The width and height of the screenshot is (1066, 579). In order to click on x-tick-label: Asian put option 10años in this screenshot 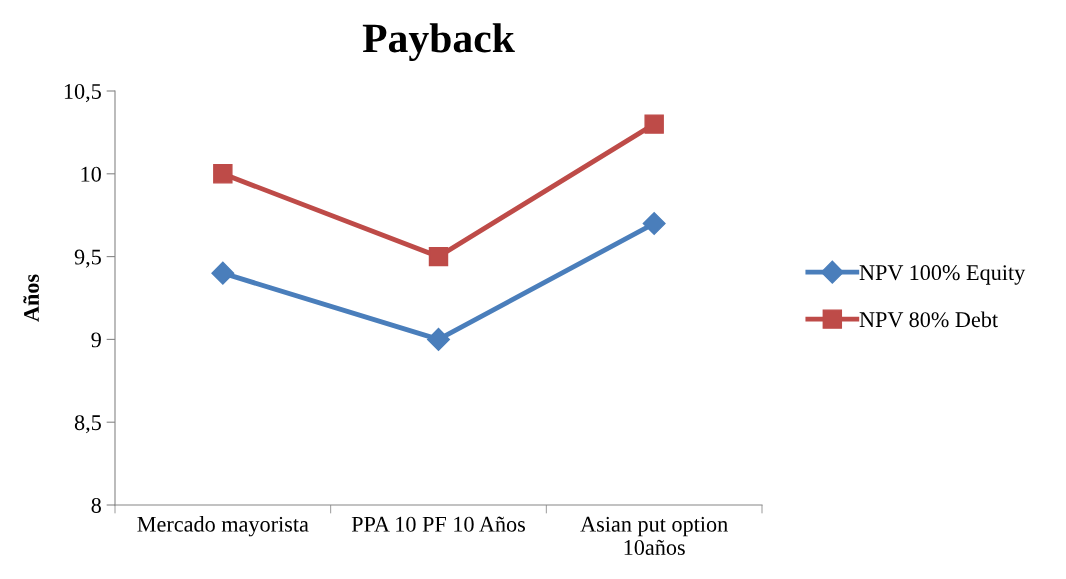, I will do `click(654, 535)`.